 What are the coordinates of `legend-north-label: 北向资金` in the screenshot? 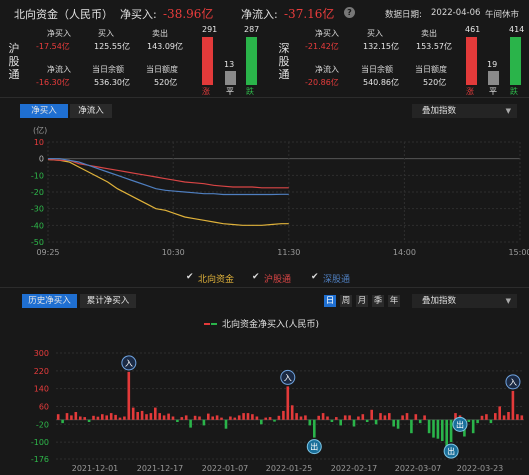 It's located at (216, 280).